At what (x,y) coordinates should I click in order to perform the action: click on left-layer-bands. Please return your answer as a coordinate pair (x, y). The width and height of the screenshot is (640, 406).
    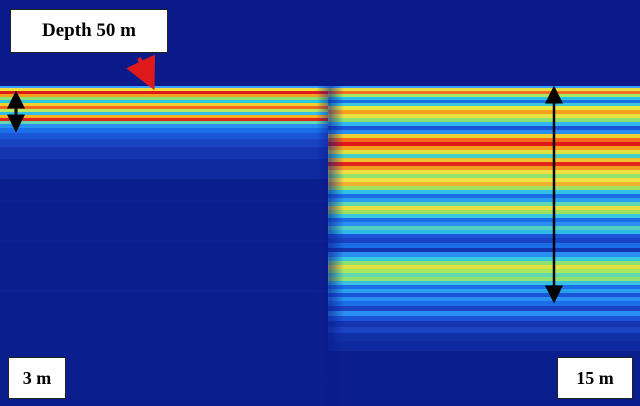
    Looking at the image, I should click on (164, 132).